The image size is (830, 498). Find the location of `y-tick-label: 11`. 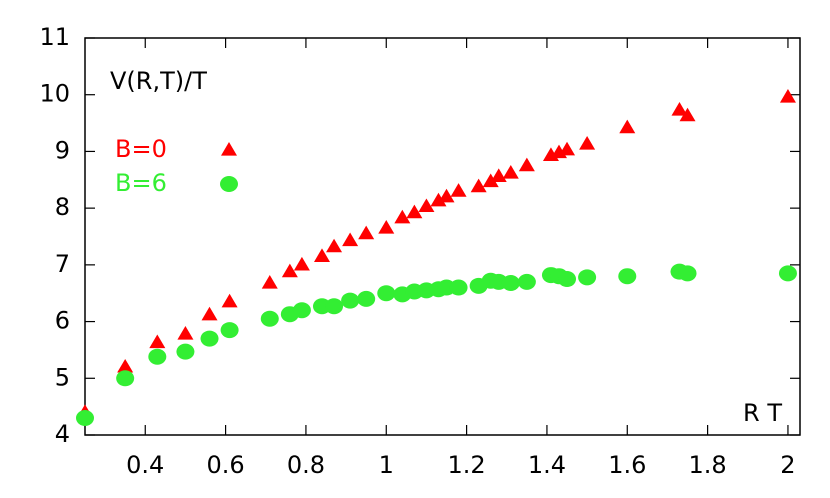

y-tick-label: 11 is located at coordinates (54, 37).